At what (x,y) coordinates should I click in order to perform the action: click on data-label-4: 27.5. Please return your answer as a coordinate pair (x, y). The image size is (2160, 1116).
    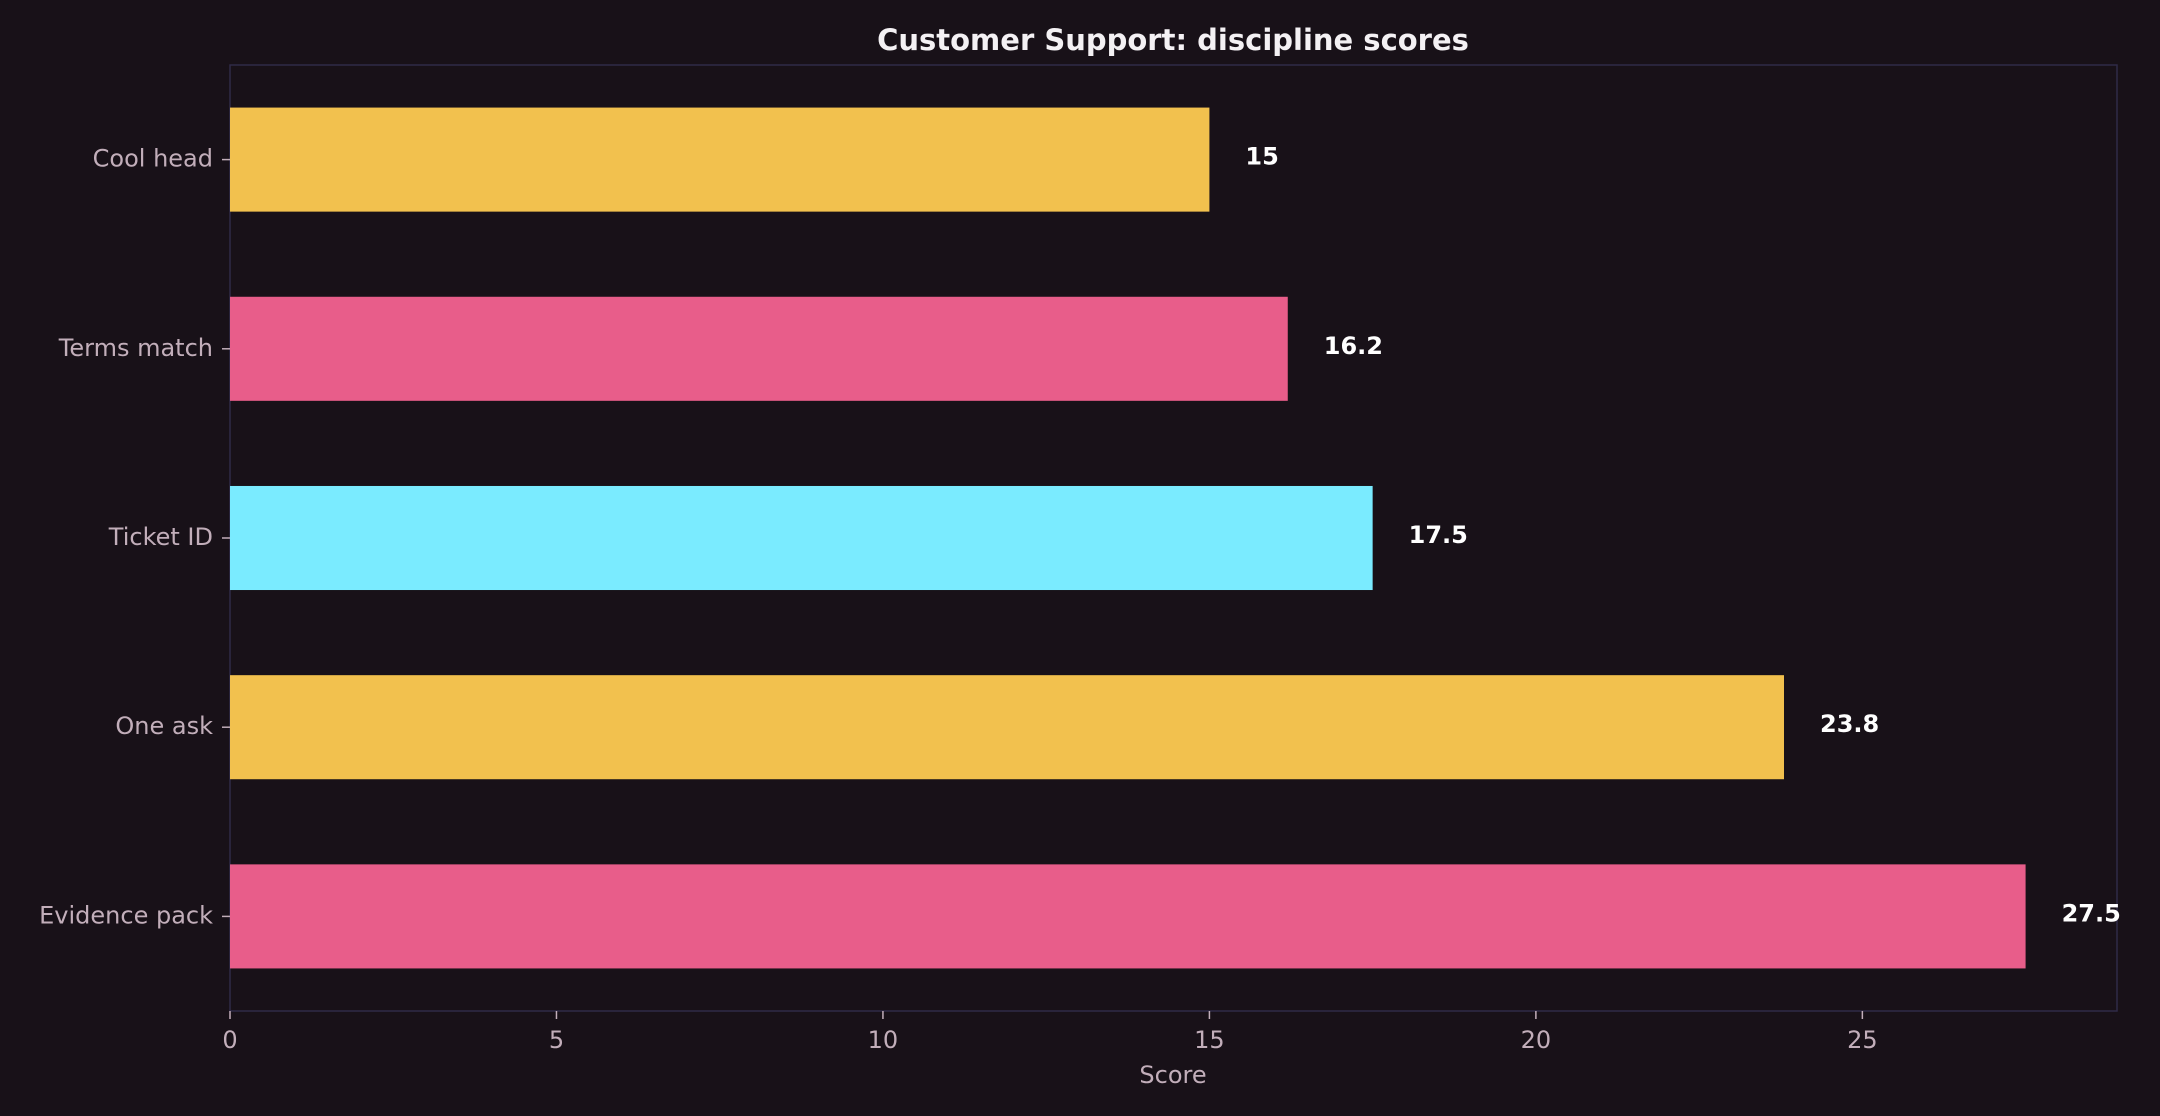
    Looking at the image, I should click on (2091, 913).